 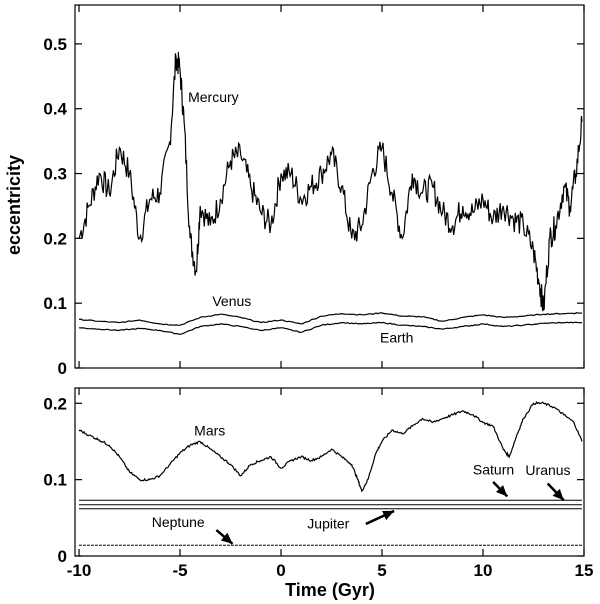 I want to click on arrow-uranus-head, so click(x=558, y=494).